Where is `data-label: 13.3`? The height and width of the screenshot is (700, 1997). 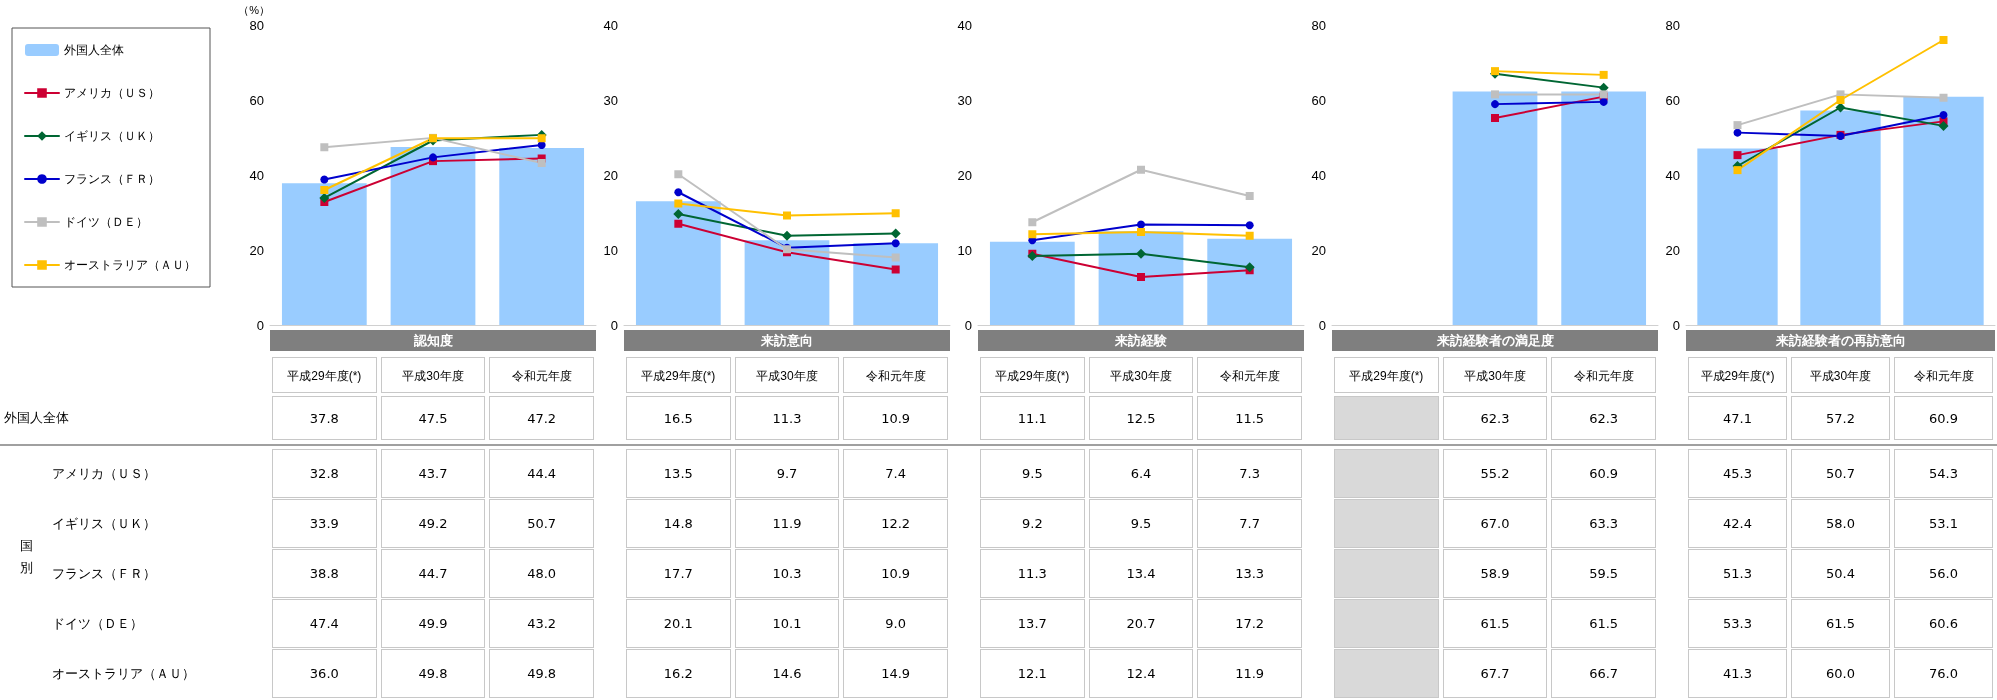
data-label: 13.3 is located at coordinates (1249, 573).